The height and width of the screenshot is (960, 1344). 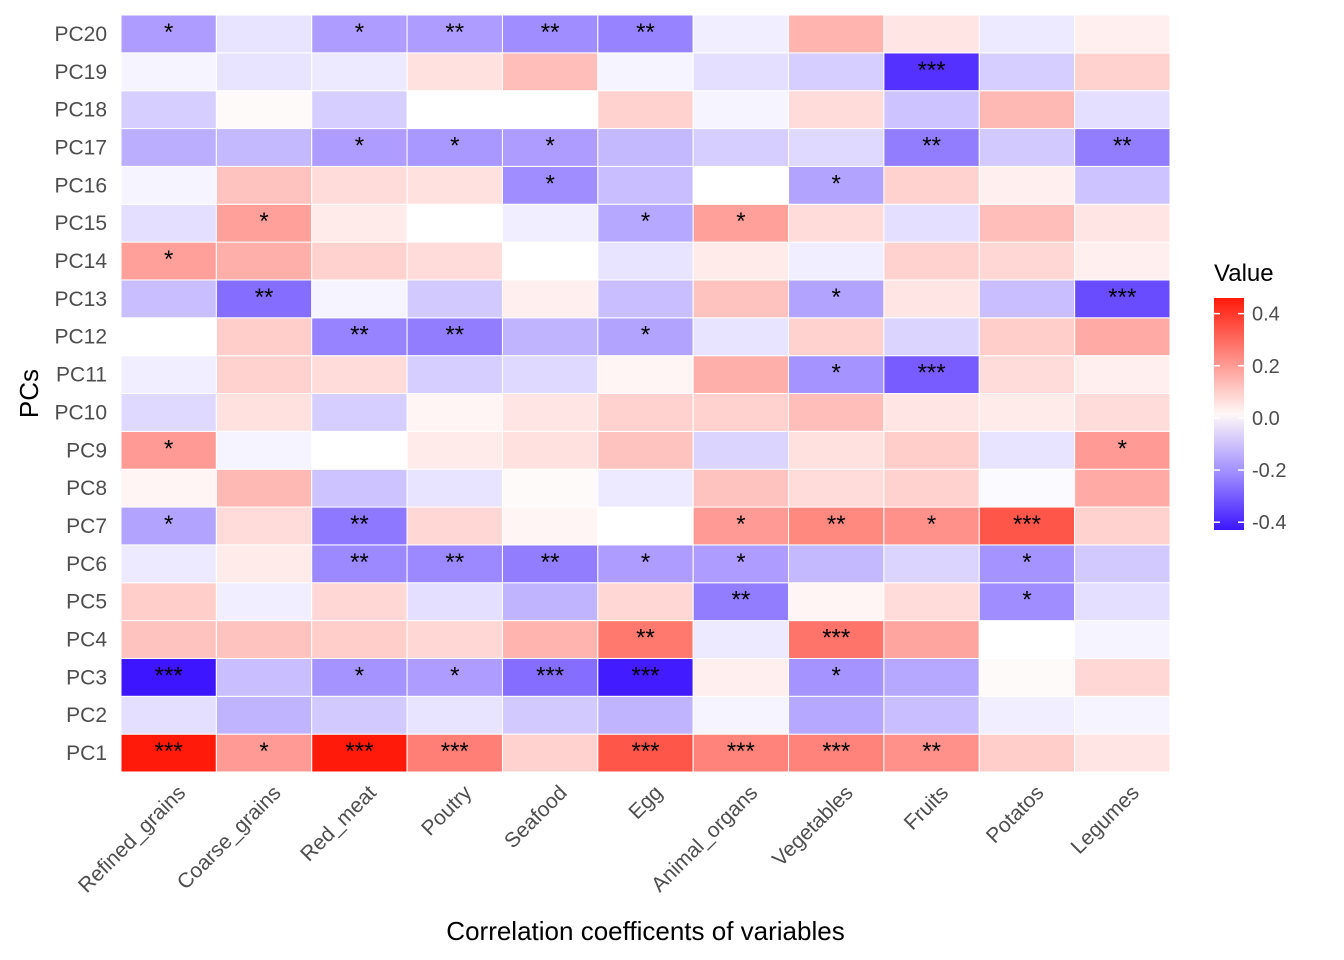 What do you see at coordinates (86, 602) in the screenshot?
I see `y-tick-label: PC5` at bounding box center [86, 602].